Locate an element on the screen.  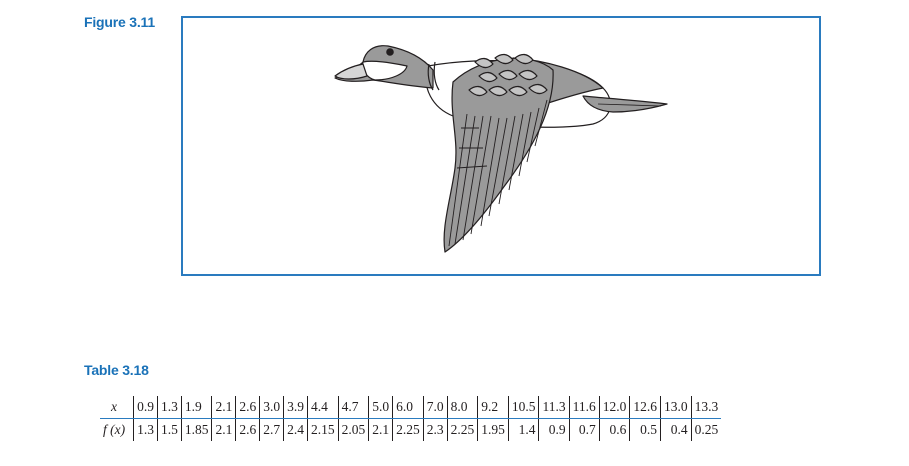
table-cell-f: 0.25 is located at coordinates (706, 429).